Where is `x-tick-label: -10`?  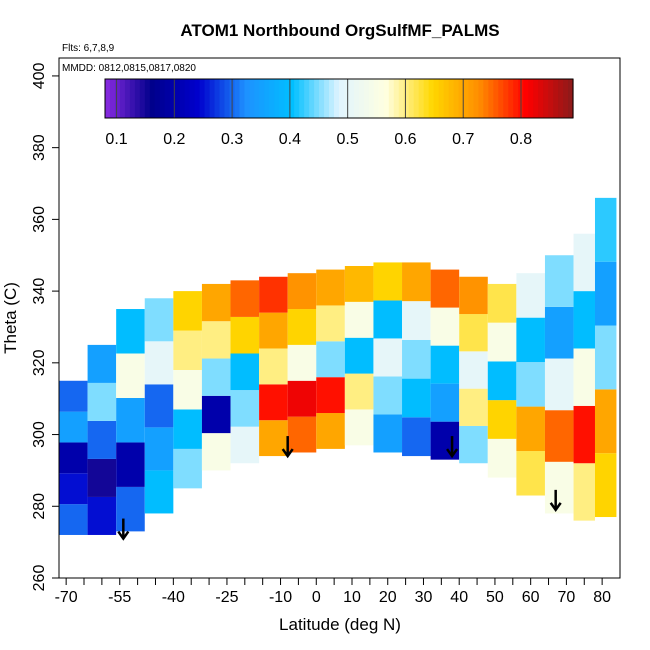
x-tick-label: -10 is located at coordinates (280, 597).